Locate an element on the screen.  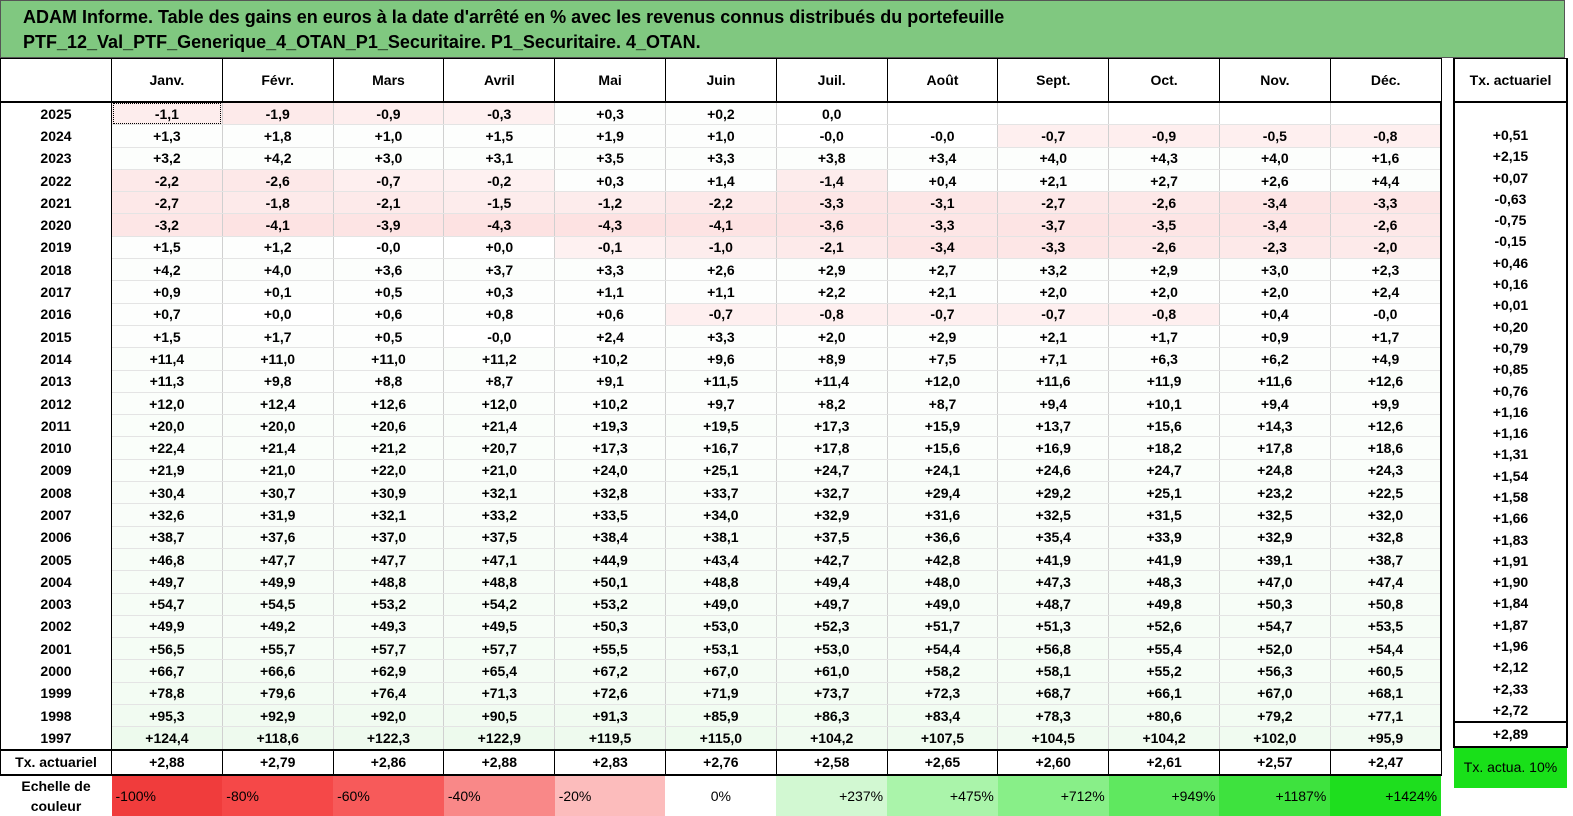
side-header: Tx. actuariel is located at coordinates (1510, 80).